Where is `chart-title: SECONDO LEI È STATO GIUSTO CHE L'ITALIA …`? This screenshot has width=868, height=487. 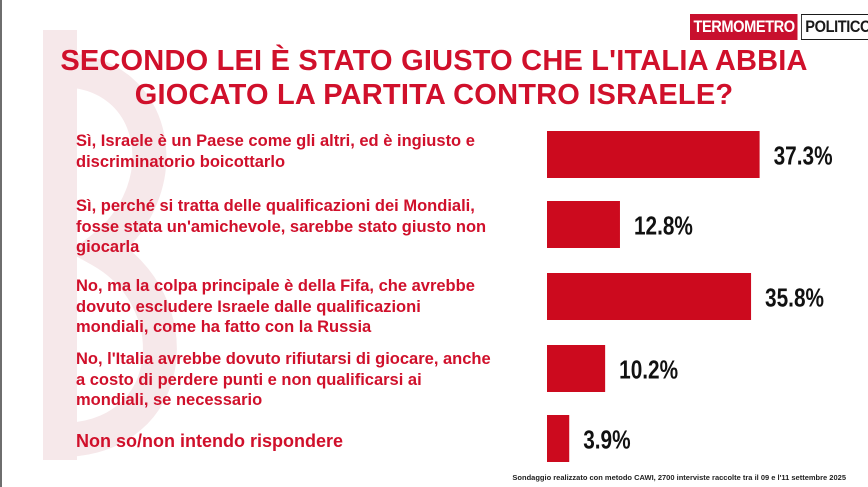
chart-title: SECONDO LEI È STATO GIUSTO CHE L'ITALIA … is located at coordinates (434, 78).